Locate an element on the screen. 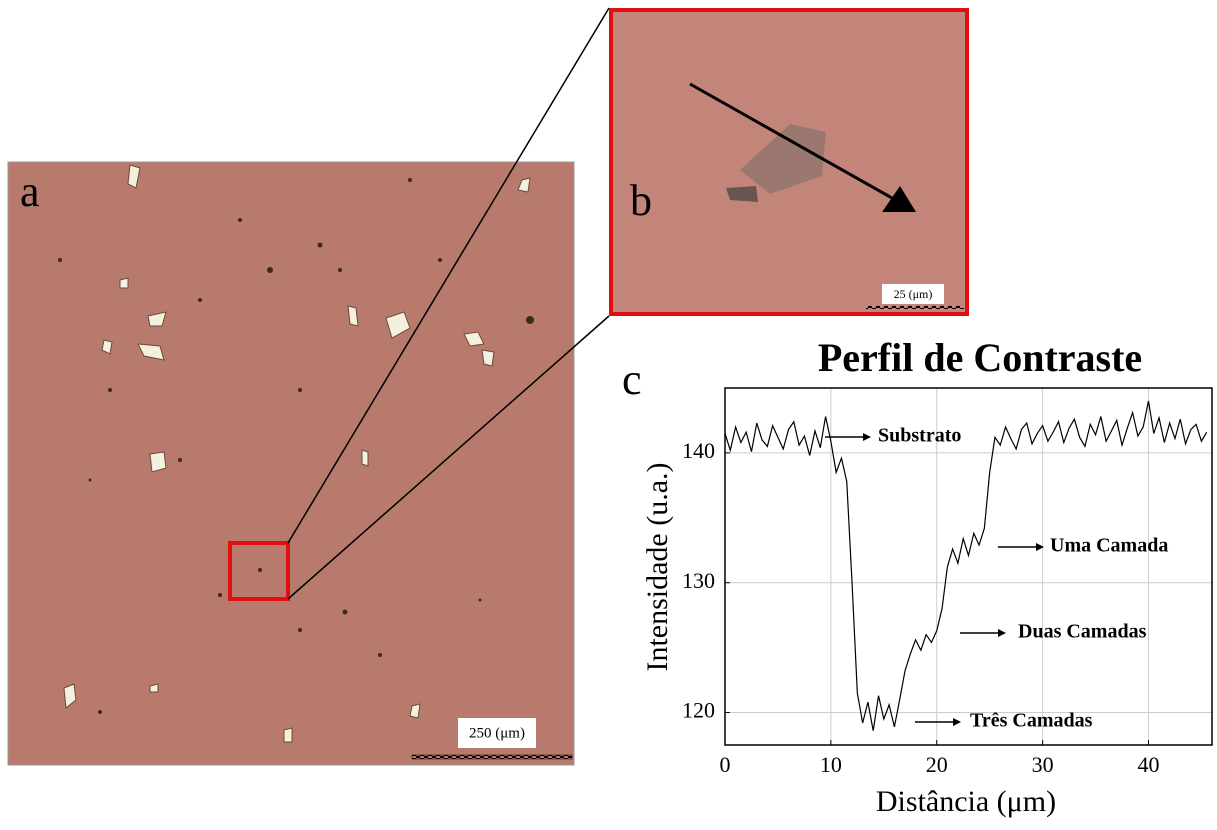 The image size is (1217, 830). x-tick-label: 30 is located at coordinates (1043, 764).